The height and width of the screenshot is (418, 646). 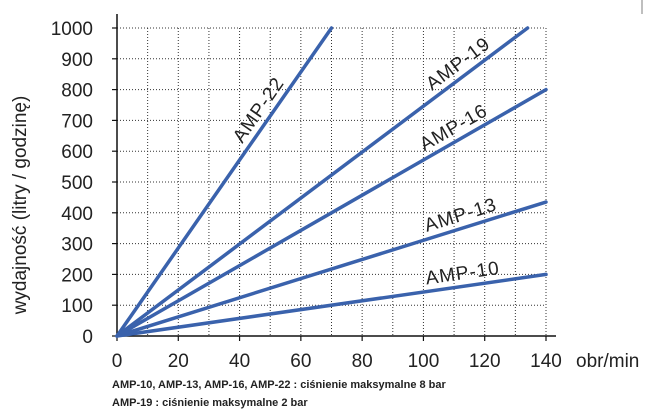 I want to click on x-axis-label: obr/min, so click(x=607, y=361).